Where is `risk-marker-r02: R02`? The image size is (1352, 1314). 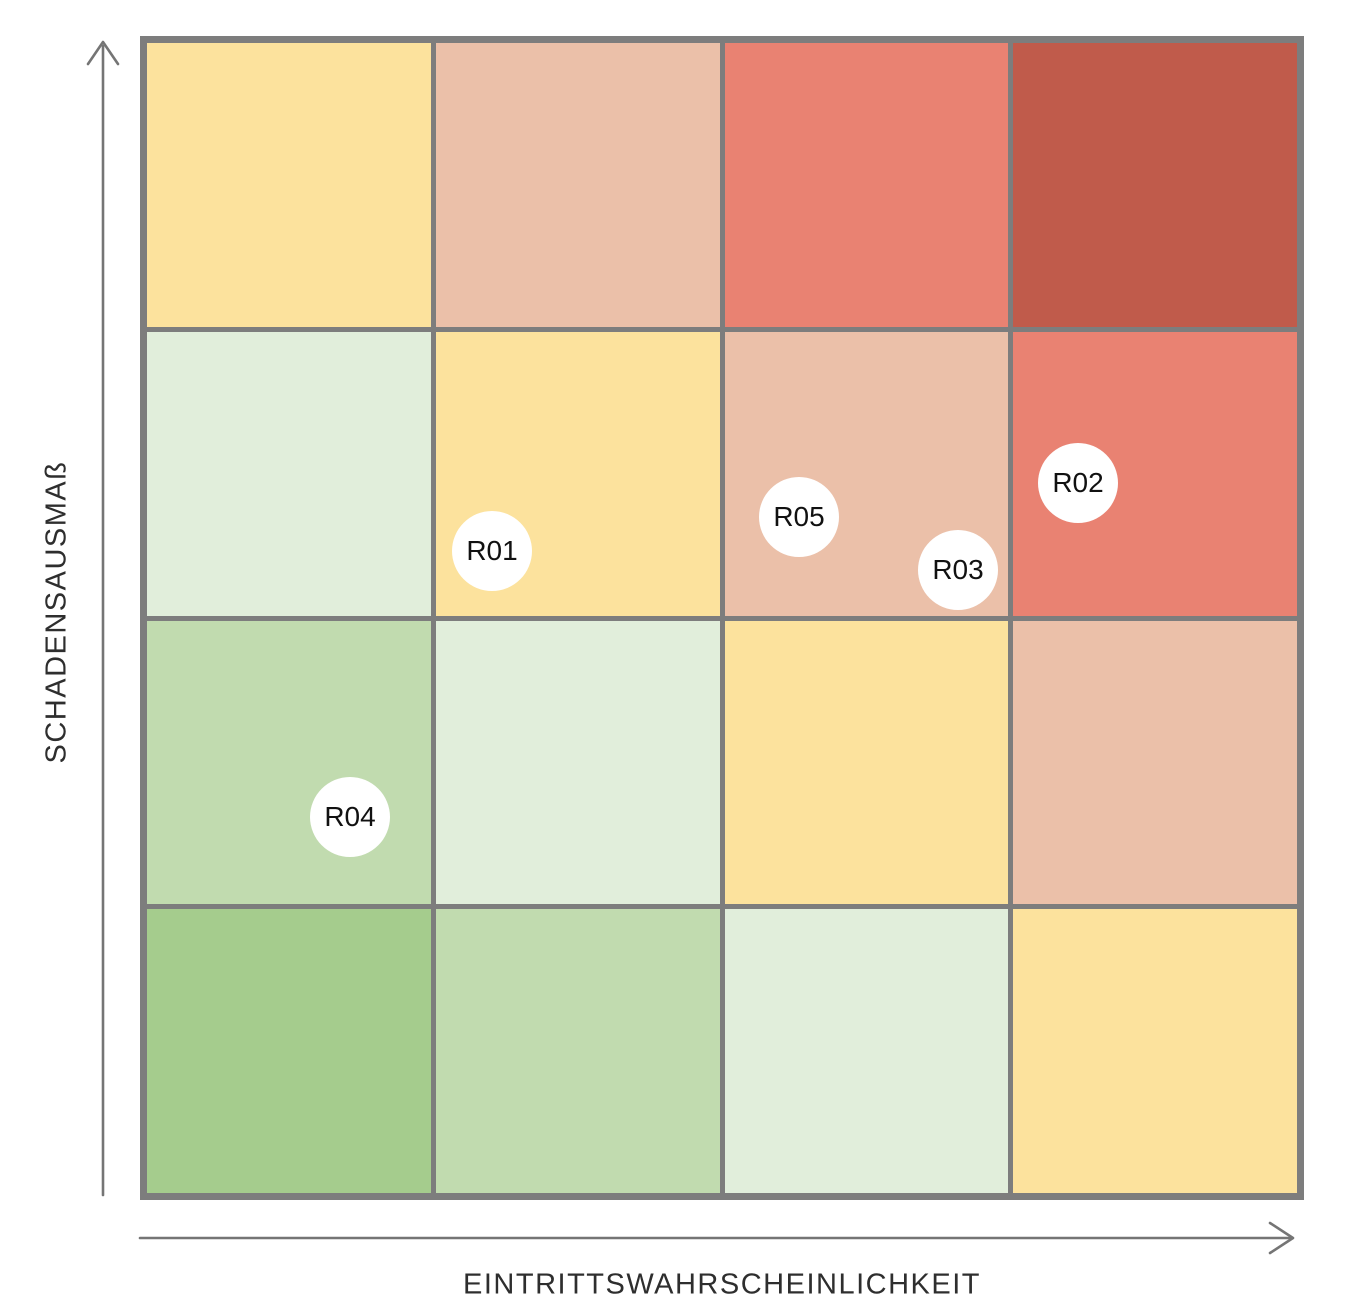 risk-marker-r02: R02 is located at coordinates (1078, 483).